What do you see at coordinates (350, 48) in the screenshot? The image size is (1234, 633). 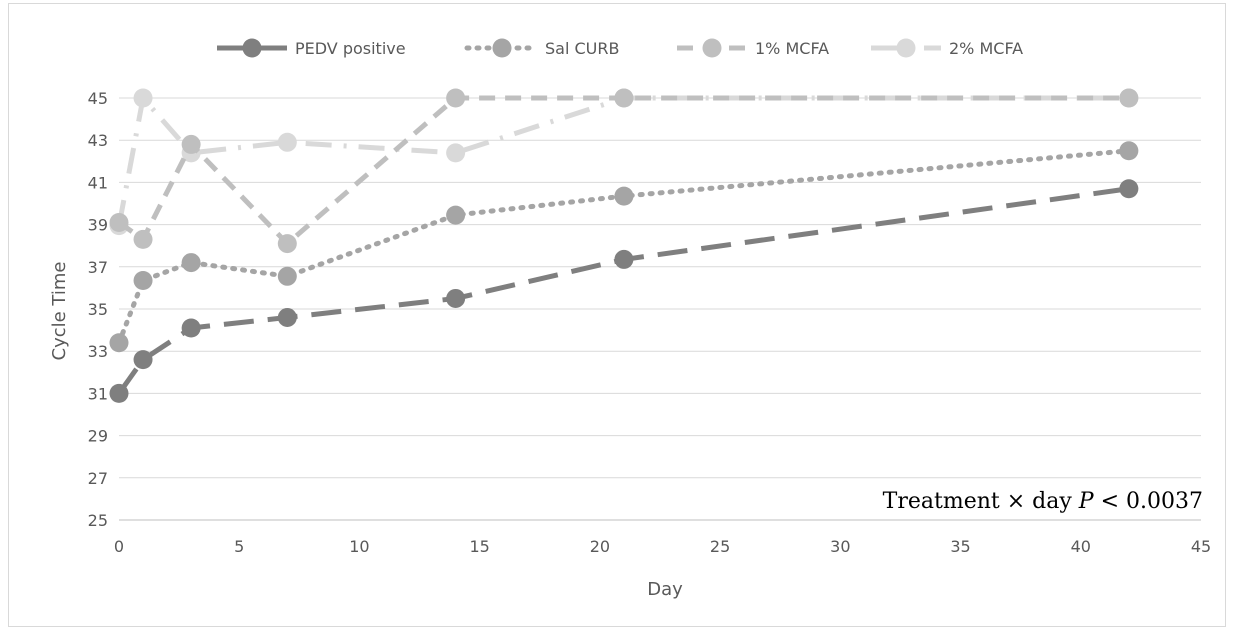 I see `legend-label: PEDV positive` at bounding box center [350, 48].